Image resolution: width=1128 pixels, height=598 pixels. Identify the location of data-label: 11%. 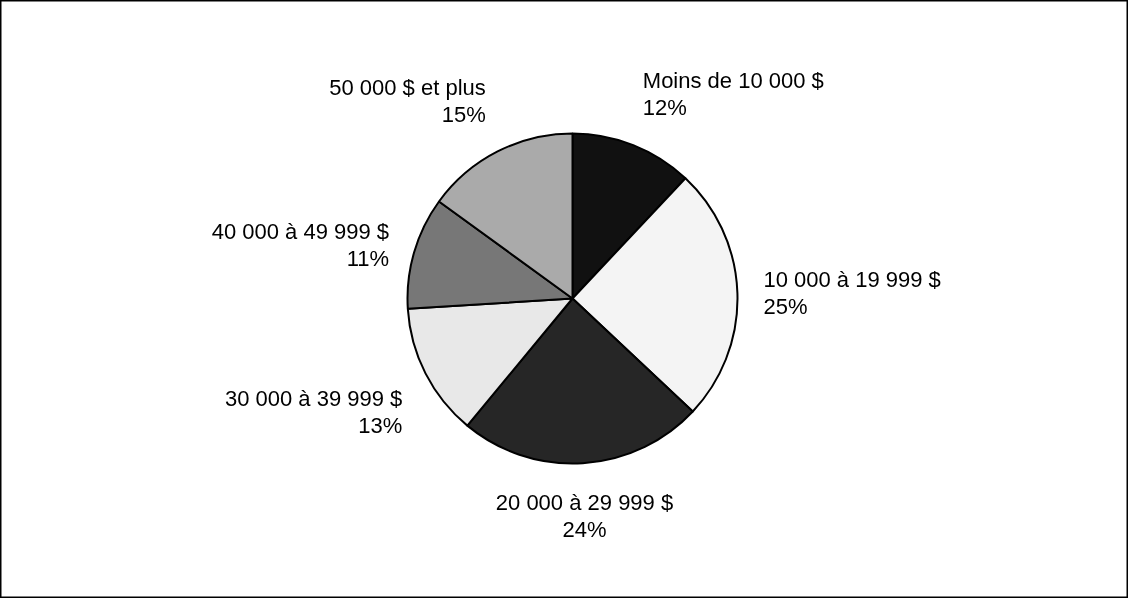
(368, 259).